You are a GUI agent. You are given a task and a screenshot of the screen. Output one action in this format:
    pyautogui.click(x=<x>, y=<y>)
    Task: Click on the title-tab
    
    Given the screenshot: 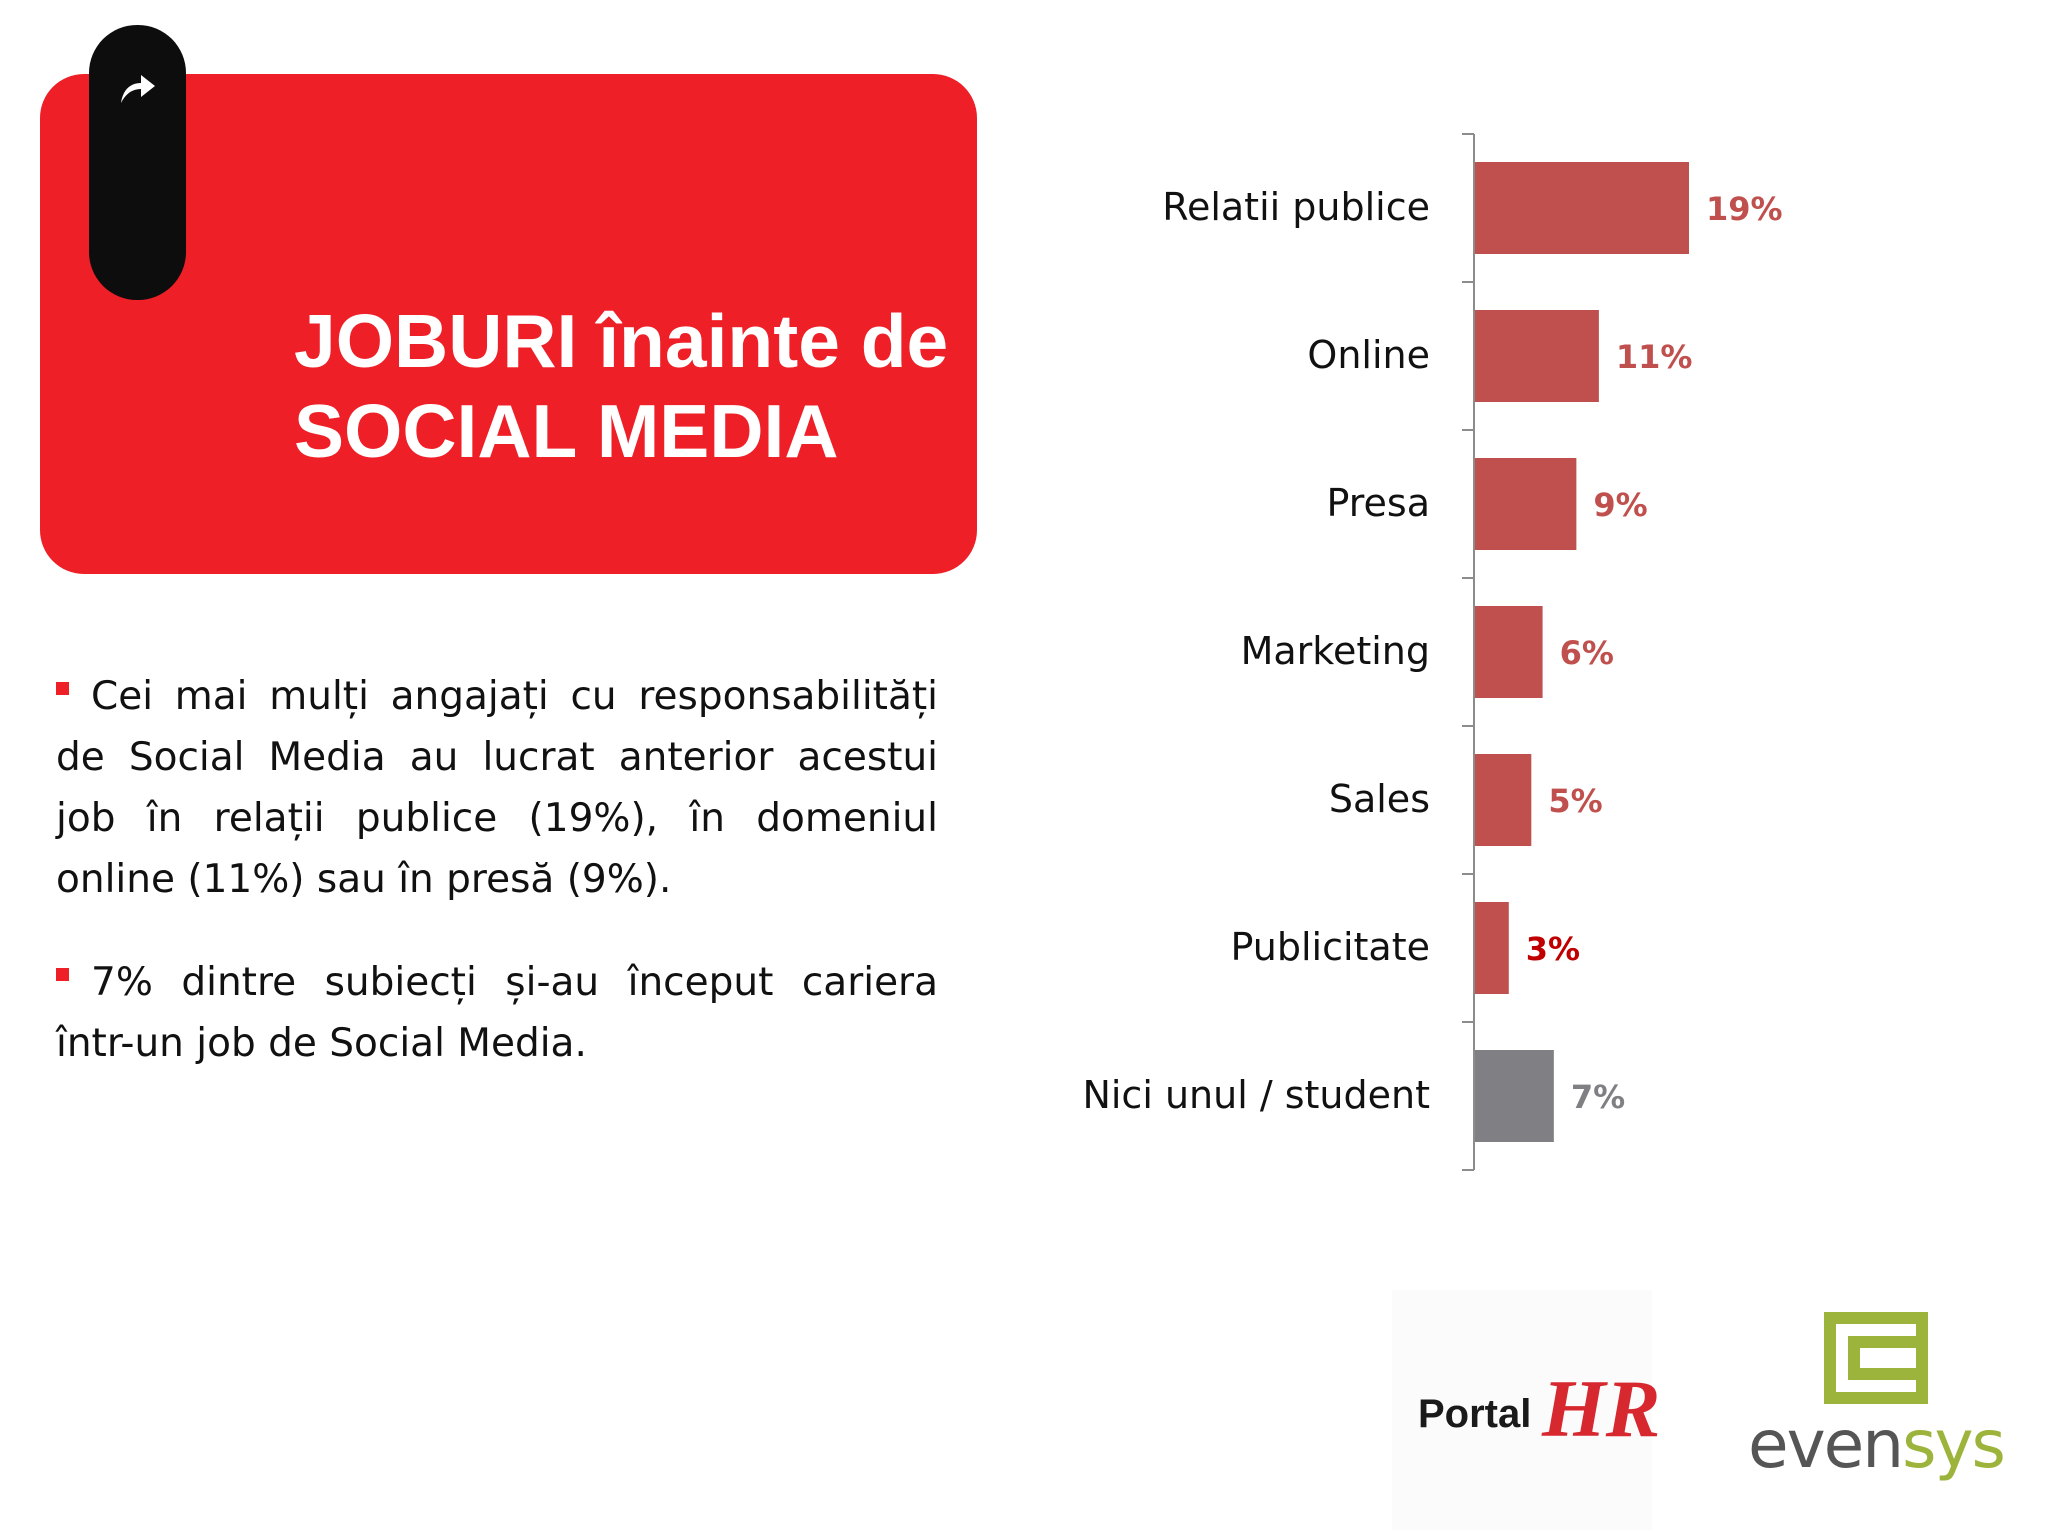 What is the action you would take?
    pyautogui.click(x=137, y=162)
    